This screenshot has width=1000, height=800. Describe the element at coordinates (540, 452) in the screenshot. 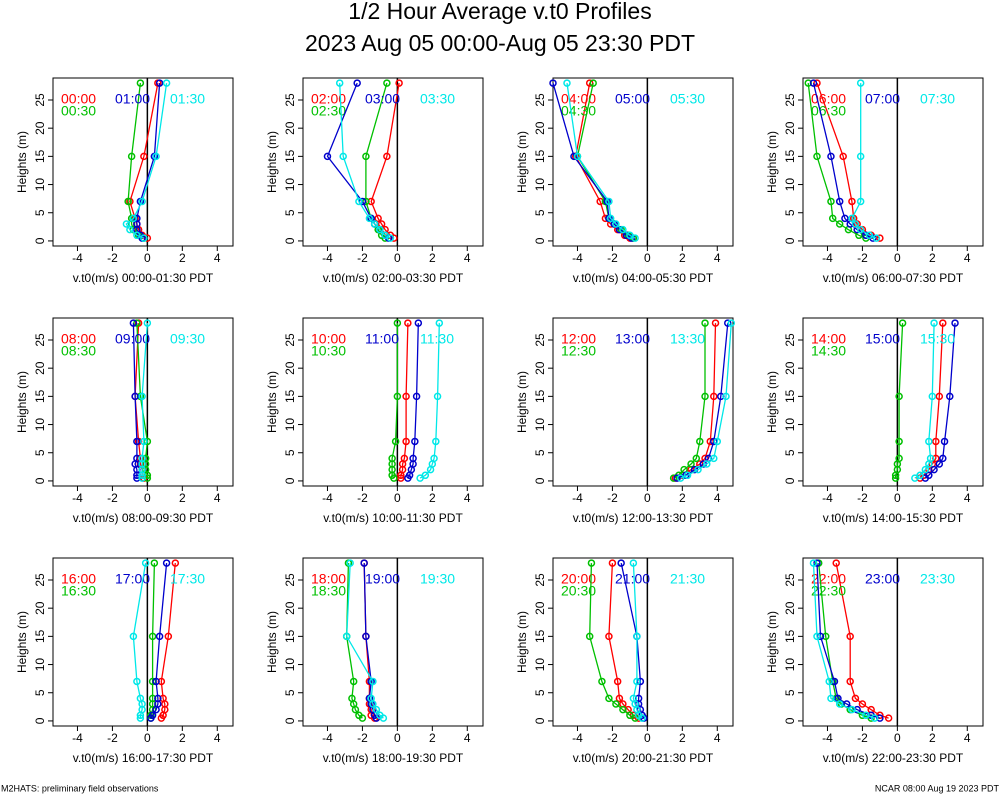

I see `y-tick-label: 5` at that location.